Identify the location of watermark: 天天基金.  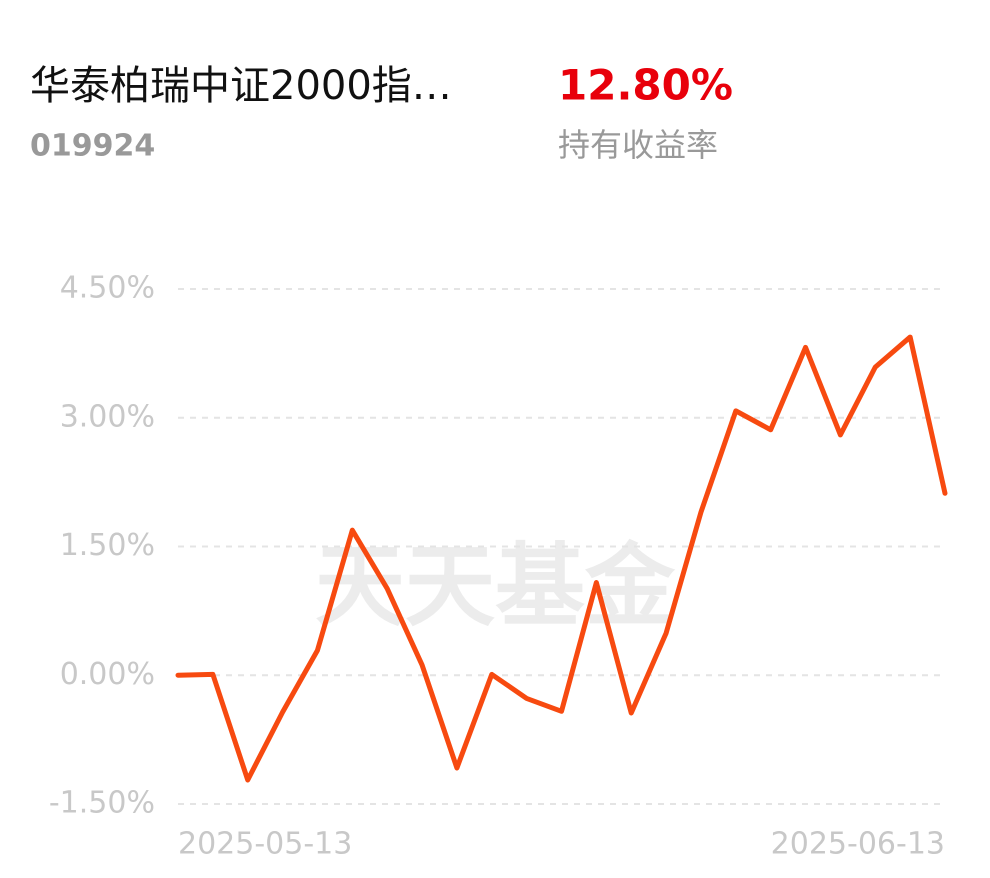
(495, 586).